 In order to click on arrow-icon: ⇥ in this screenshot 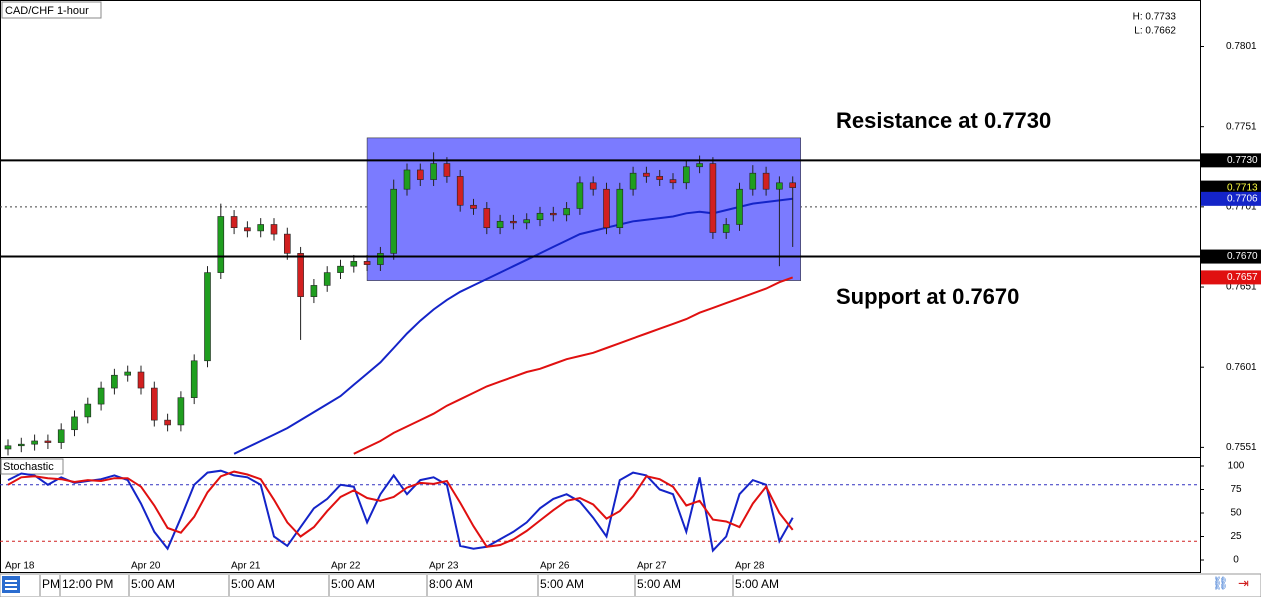, I will do `click(1243, 582)`.